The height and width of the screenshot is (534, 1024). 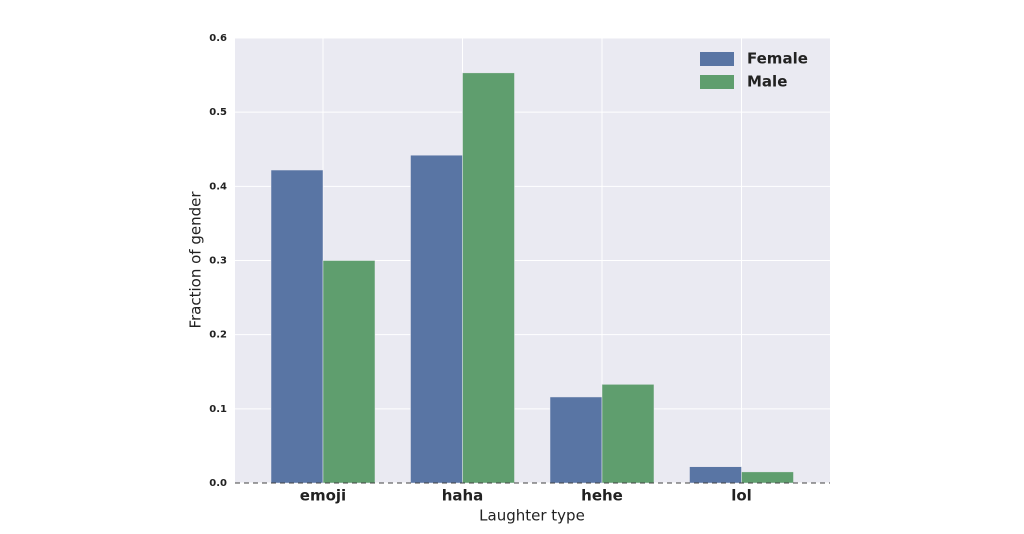 I want to click on y-tick-label: 0.2, so click(x=218, y=335).